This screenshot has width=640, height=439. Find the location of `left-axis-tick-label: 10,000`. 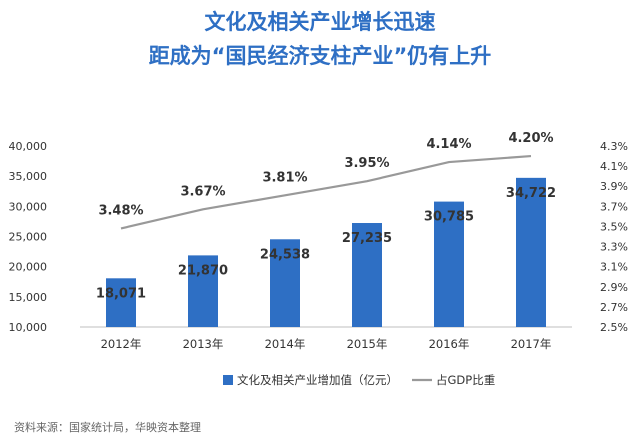

left-axis-tick-label: 10,000 is located at coordinates (28, 327).